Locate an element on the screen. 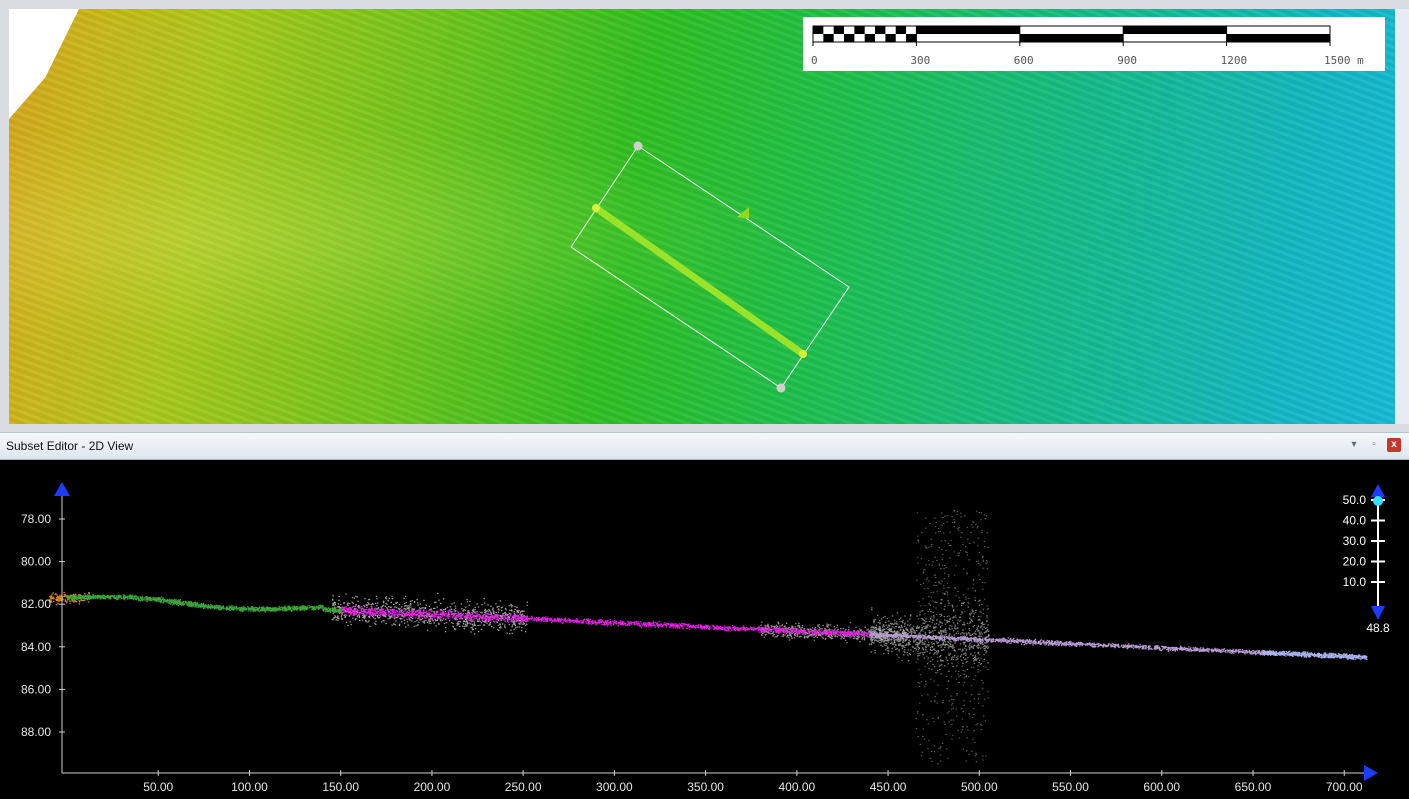 The image size is (1409, 799). selection-rectangle is located at coordinates (710, 267).